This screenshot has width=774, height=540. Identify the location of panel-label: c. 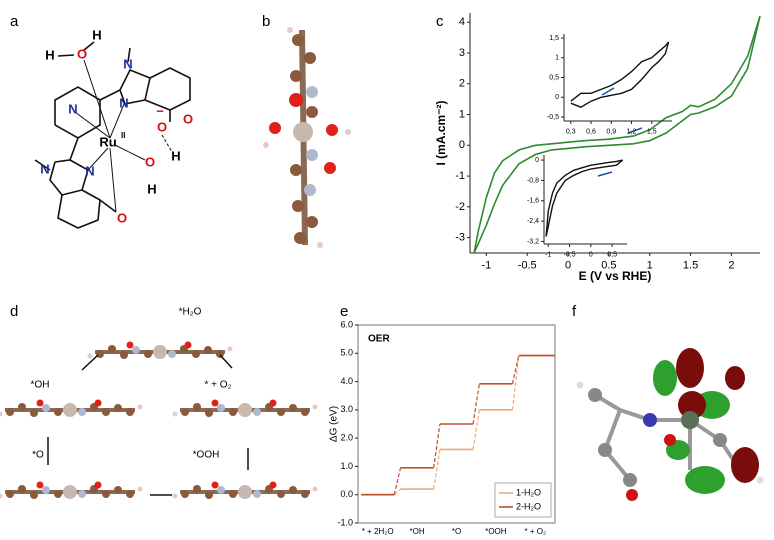
(440, 21).